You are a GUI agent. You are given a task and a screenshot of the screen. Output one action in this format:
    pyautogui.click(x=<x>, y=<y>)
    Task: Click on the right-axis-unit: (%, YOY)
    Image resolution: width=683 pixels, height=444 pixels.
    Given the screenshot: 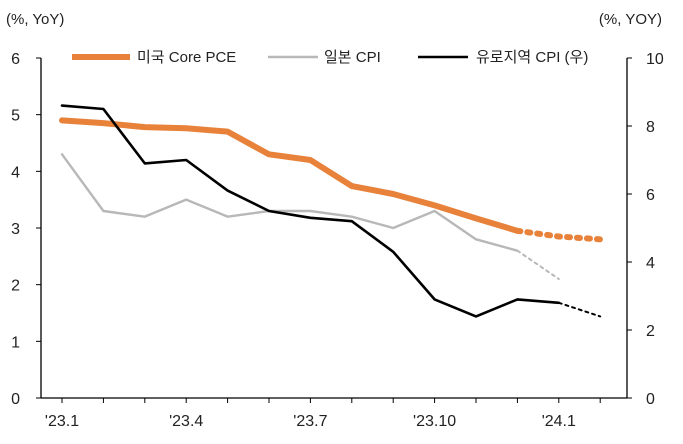 What is the action you would take?
    pyautogui.click(x=630, y=19)
    